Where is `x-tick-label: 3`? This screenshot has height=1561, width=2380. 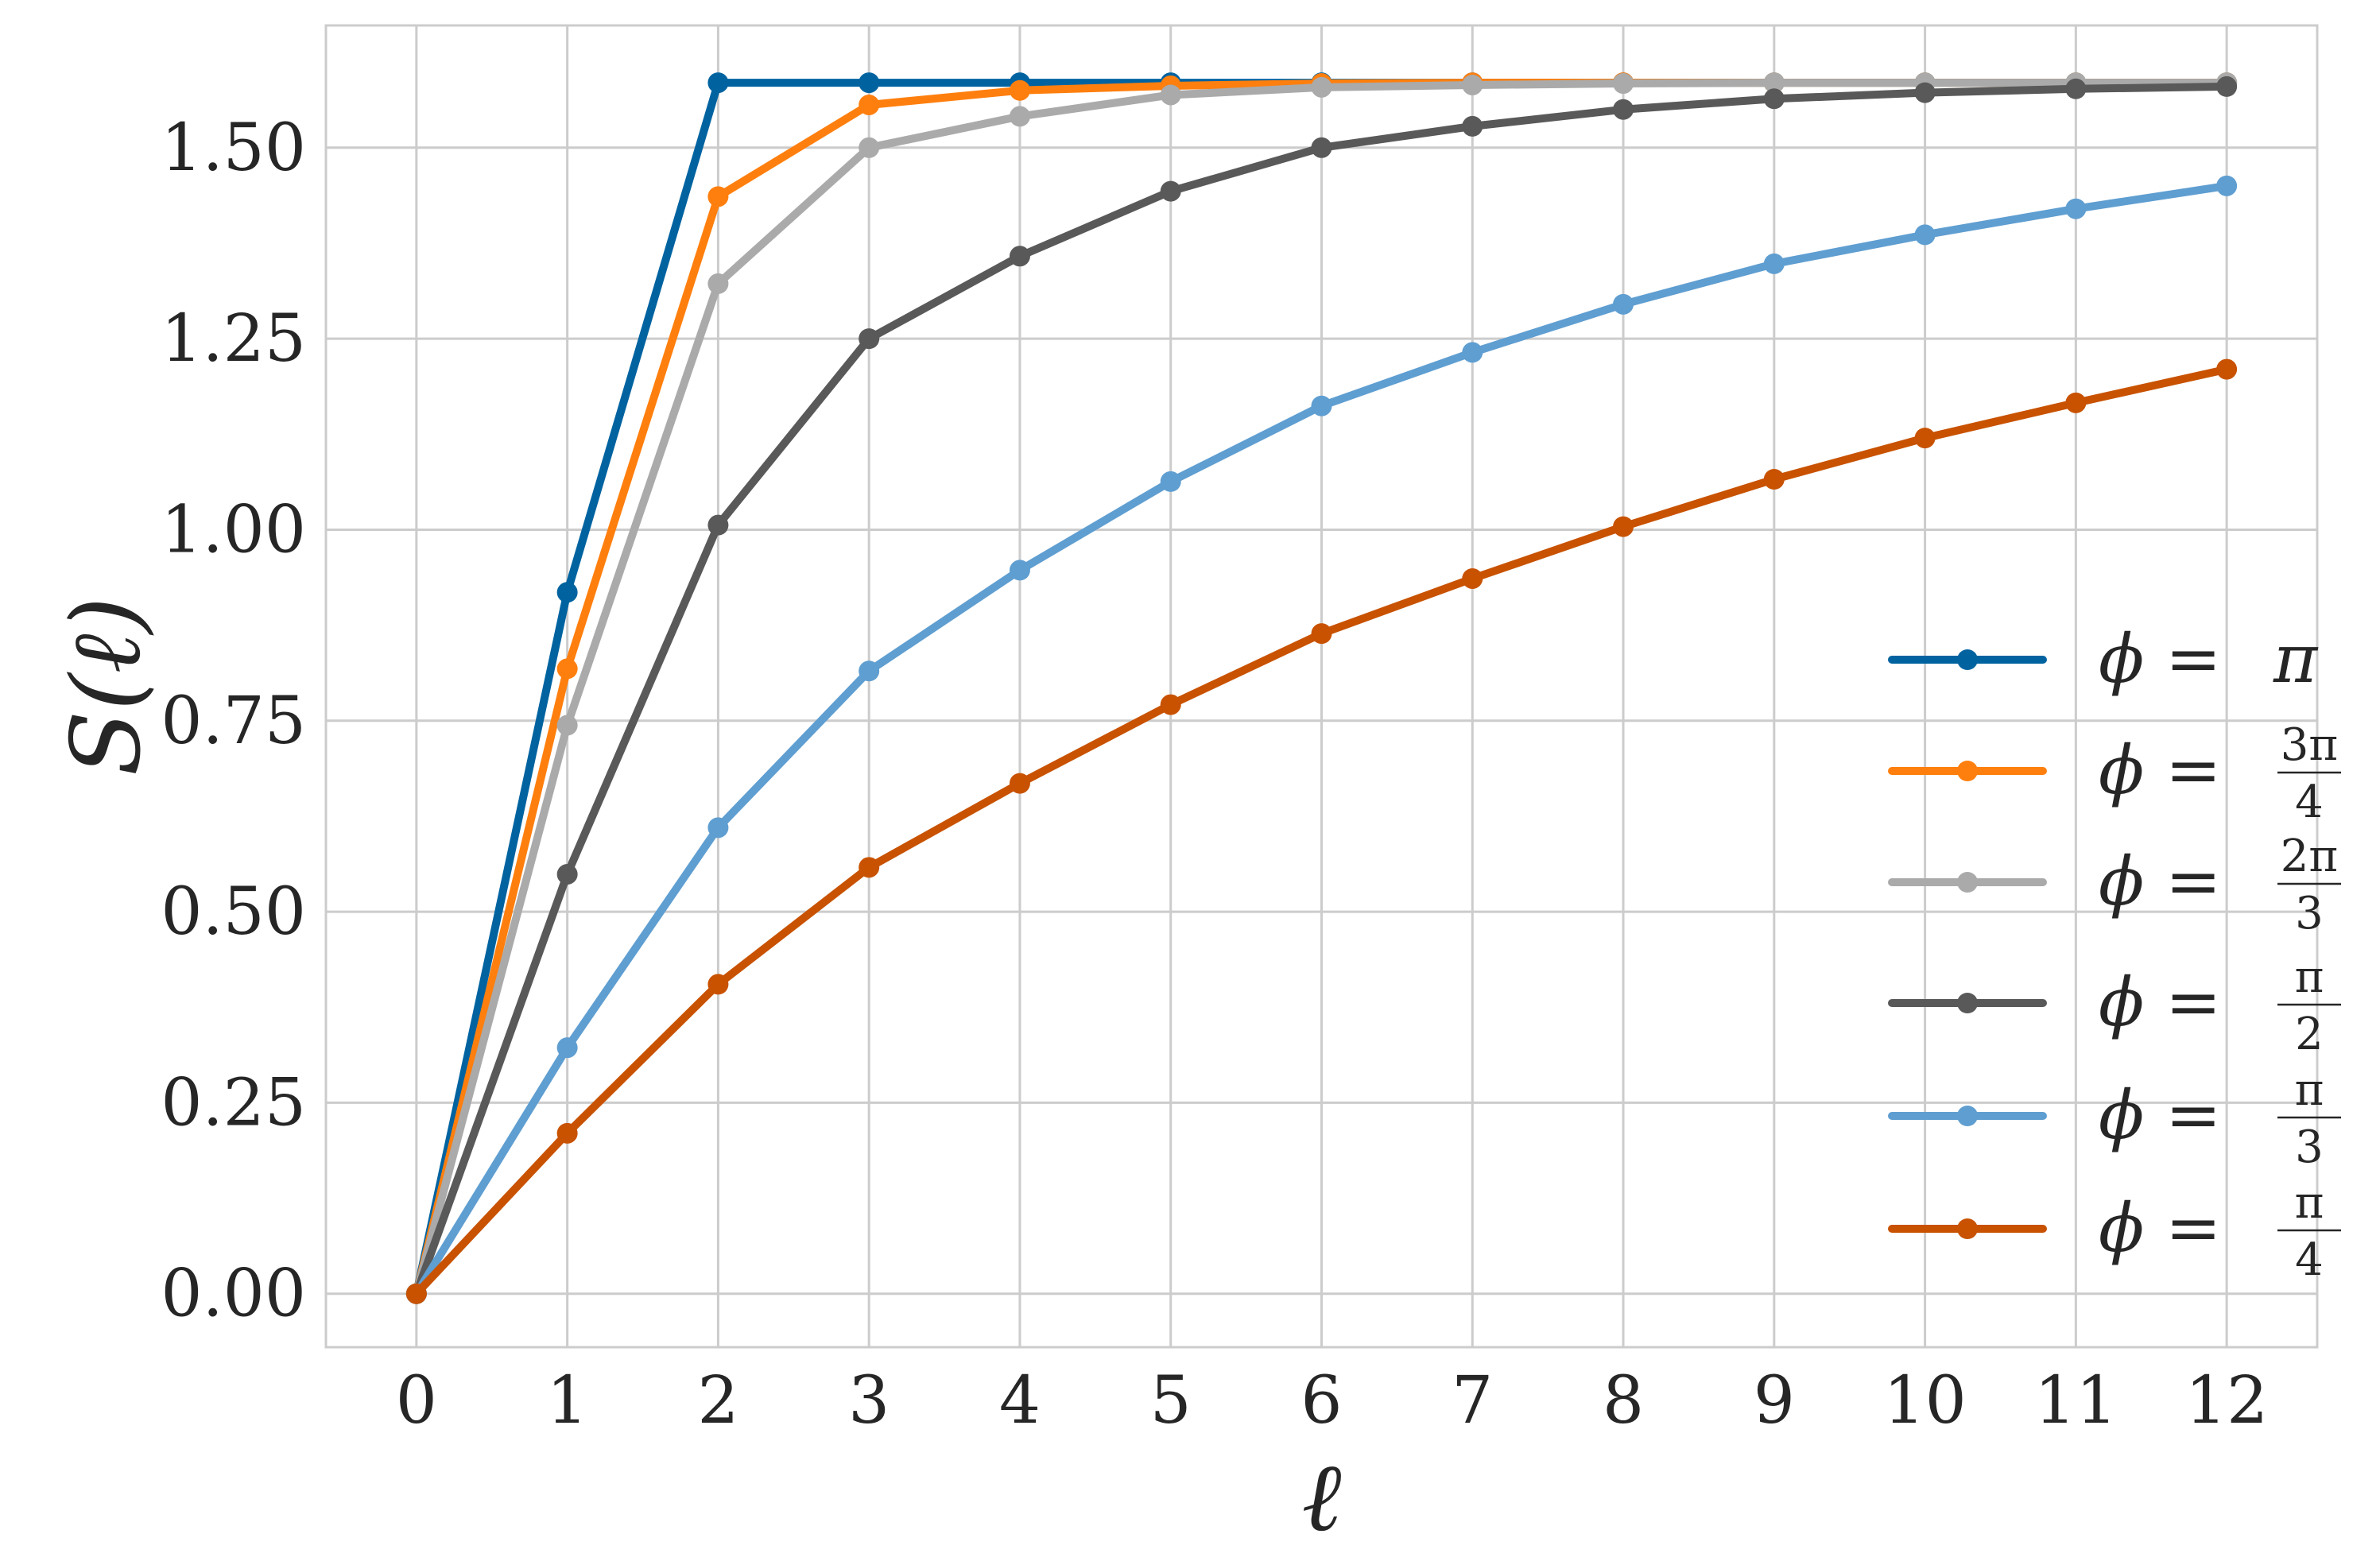 x-tick-label: 3 is located at coordinates (869, 1401).